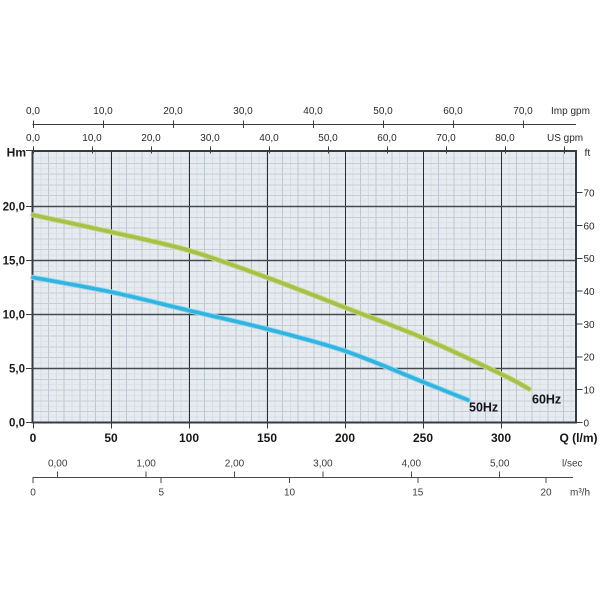 The image size is (600, 605). Describe the element at coordinates (423, 438) in the screenshot. I see `svg-text: 250` at that location.